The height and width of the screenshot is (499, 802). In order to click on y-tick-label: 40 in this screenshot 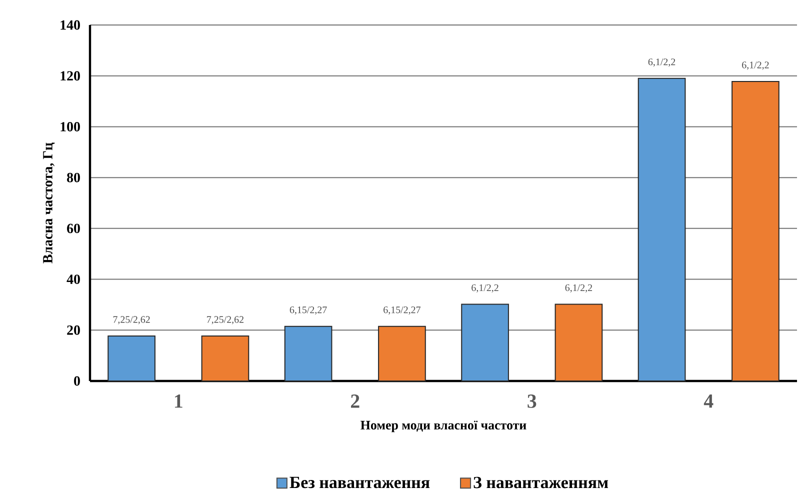, I will do `click(73, 279)`.